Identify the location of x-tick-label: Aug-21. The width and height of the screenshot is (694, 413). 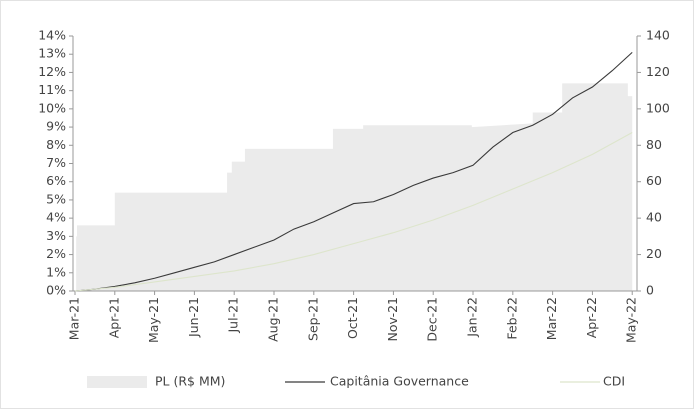
(273, 319).